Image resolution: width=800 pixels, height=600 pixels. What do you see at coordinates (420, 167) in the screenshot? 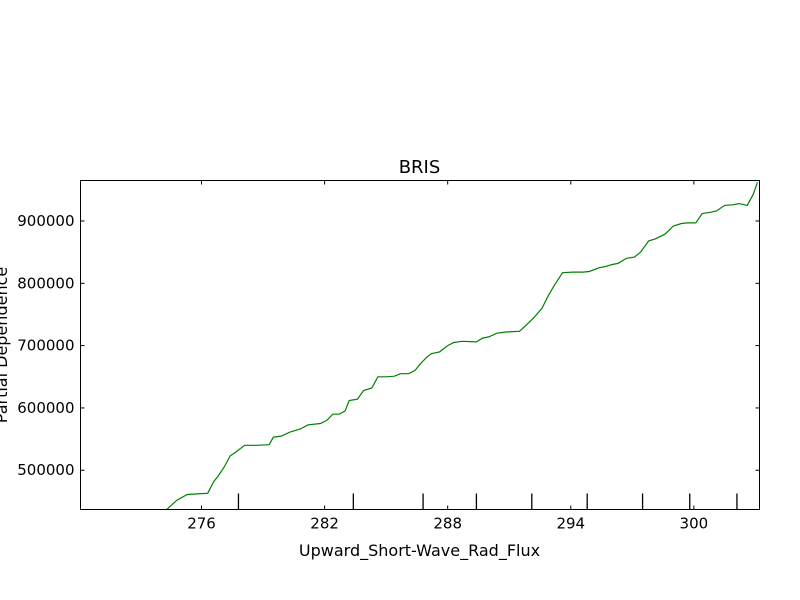
I see `chart-title: BRIS` at bounding box center [420, 167].